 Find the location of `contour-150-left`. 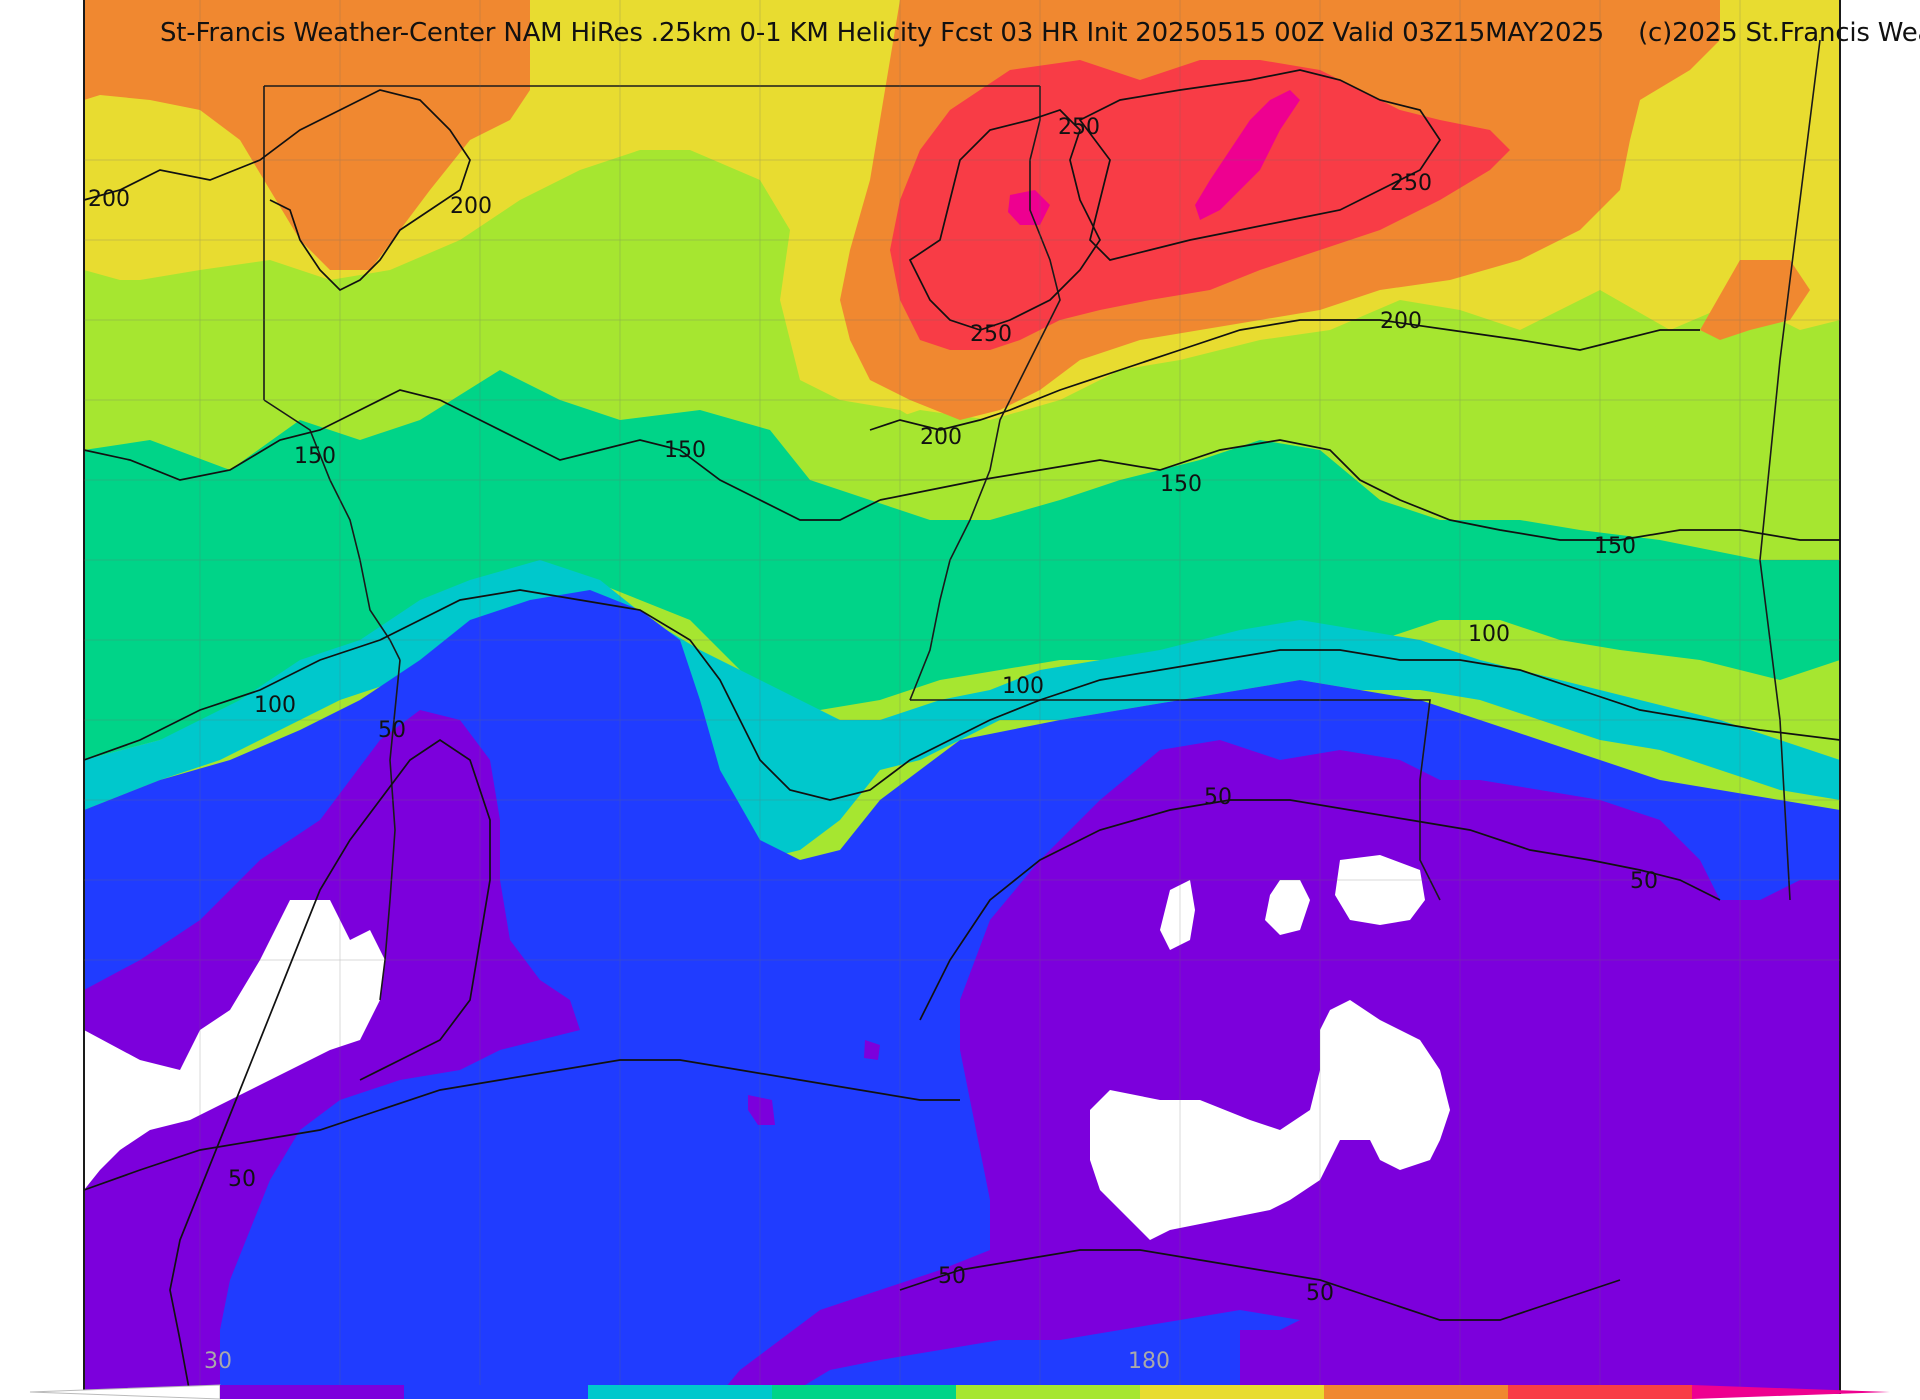

contour-150-left is located at coordinates (482, 455).